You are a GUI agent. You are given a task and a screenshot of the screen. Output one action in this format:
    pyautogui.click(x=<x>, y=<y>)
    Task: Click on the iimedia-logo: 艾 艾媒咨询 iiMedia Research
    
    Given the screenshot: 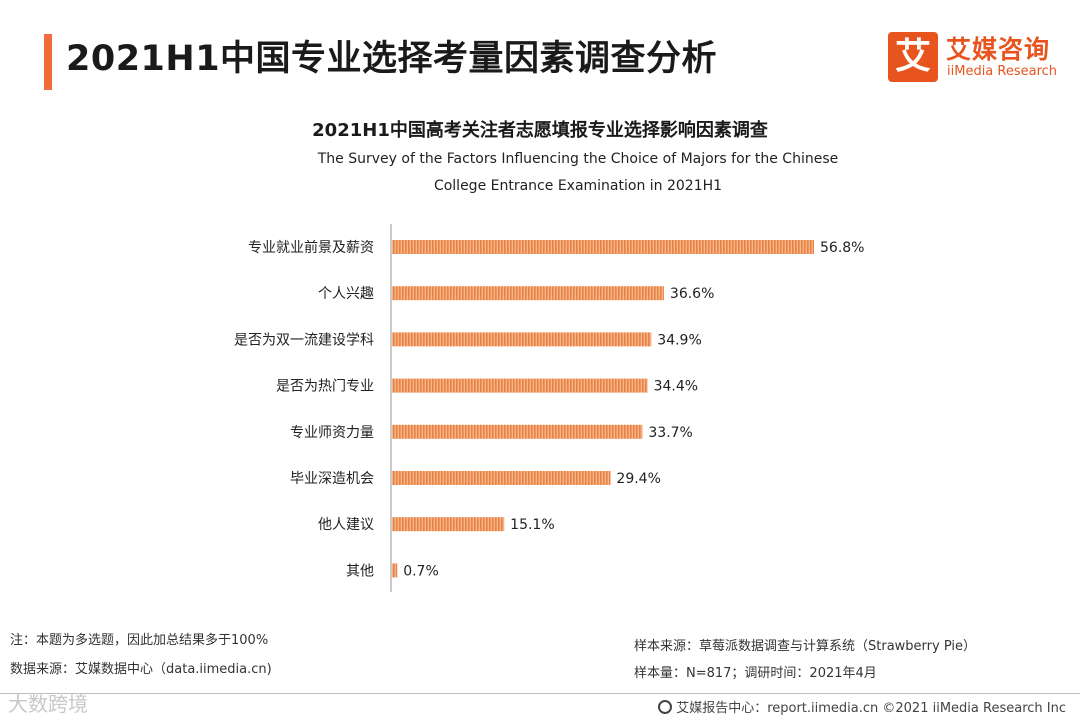 What is the action you would take?
    pyautogui.click(x=976, y=58)
    